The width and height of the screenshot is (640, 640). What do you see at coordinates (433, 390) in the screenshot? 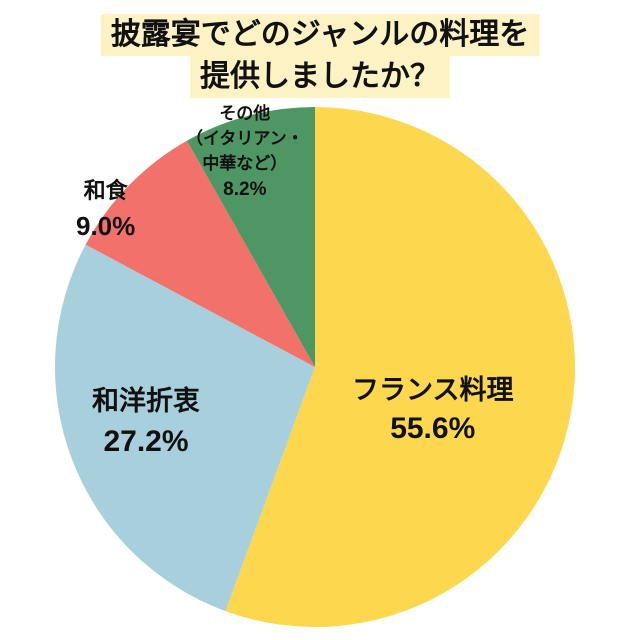
I see `slice-name: フランス料理` at bounding box center [433, 390].